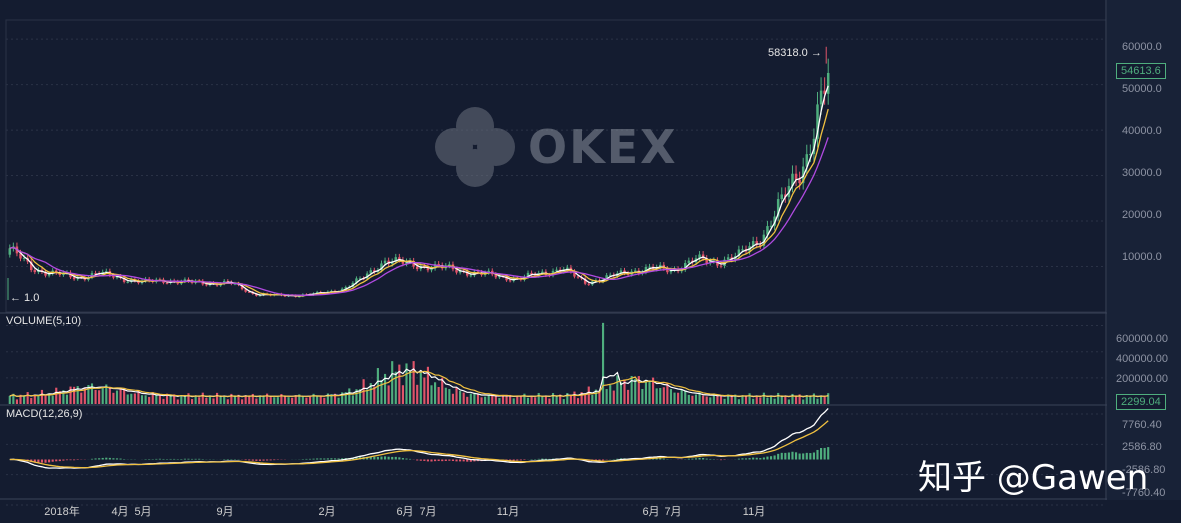  Describe the element at coordinates (475, 147) in the screenshot. I see `okex-logo-icon` at that location.